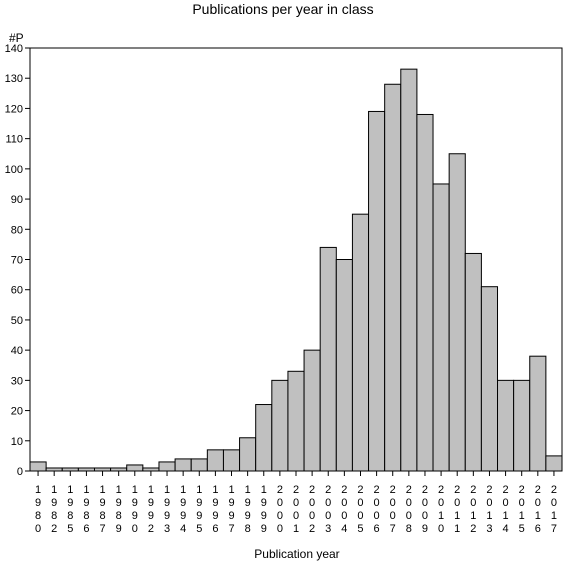 The height and width of the screenshot is (567, 567). Describe the element at coordinates (17, 351) in the screenshot. I see `y-tick-label: 40` at that location.